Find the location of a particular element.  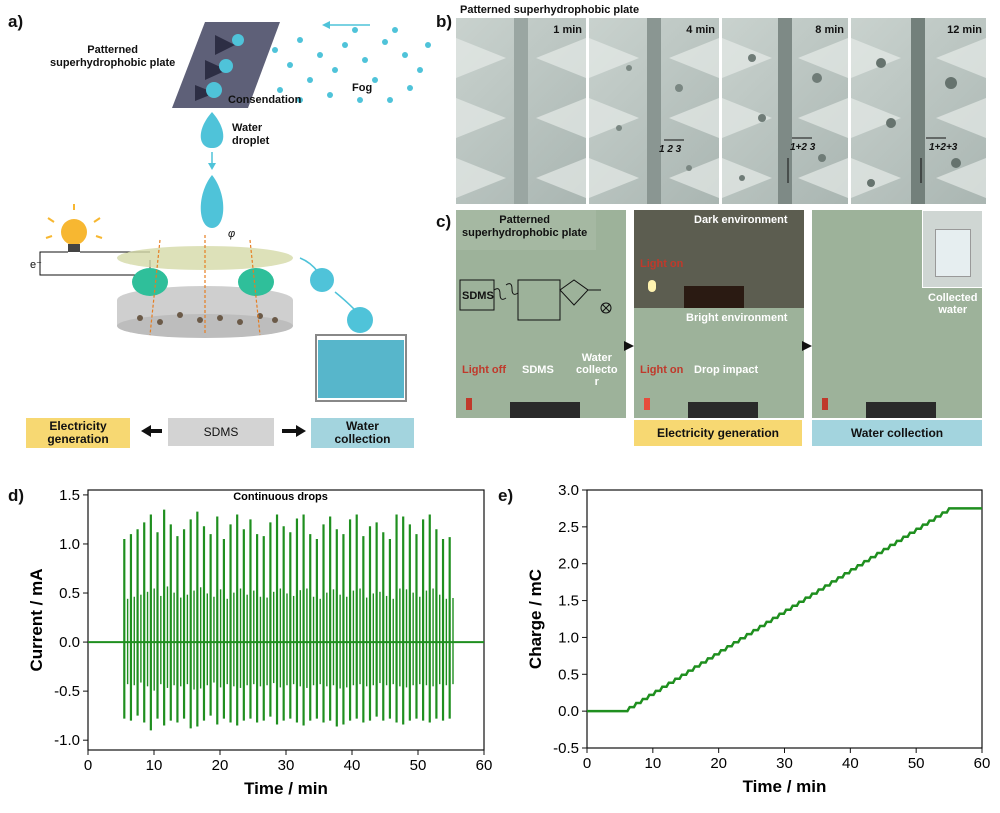

condensation-label: Consendation is located at coordinates (265, 100).